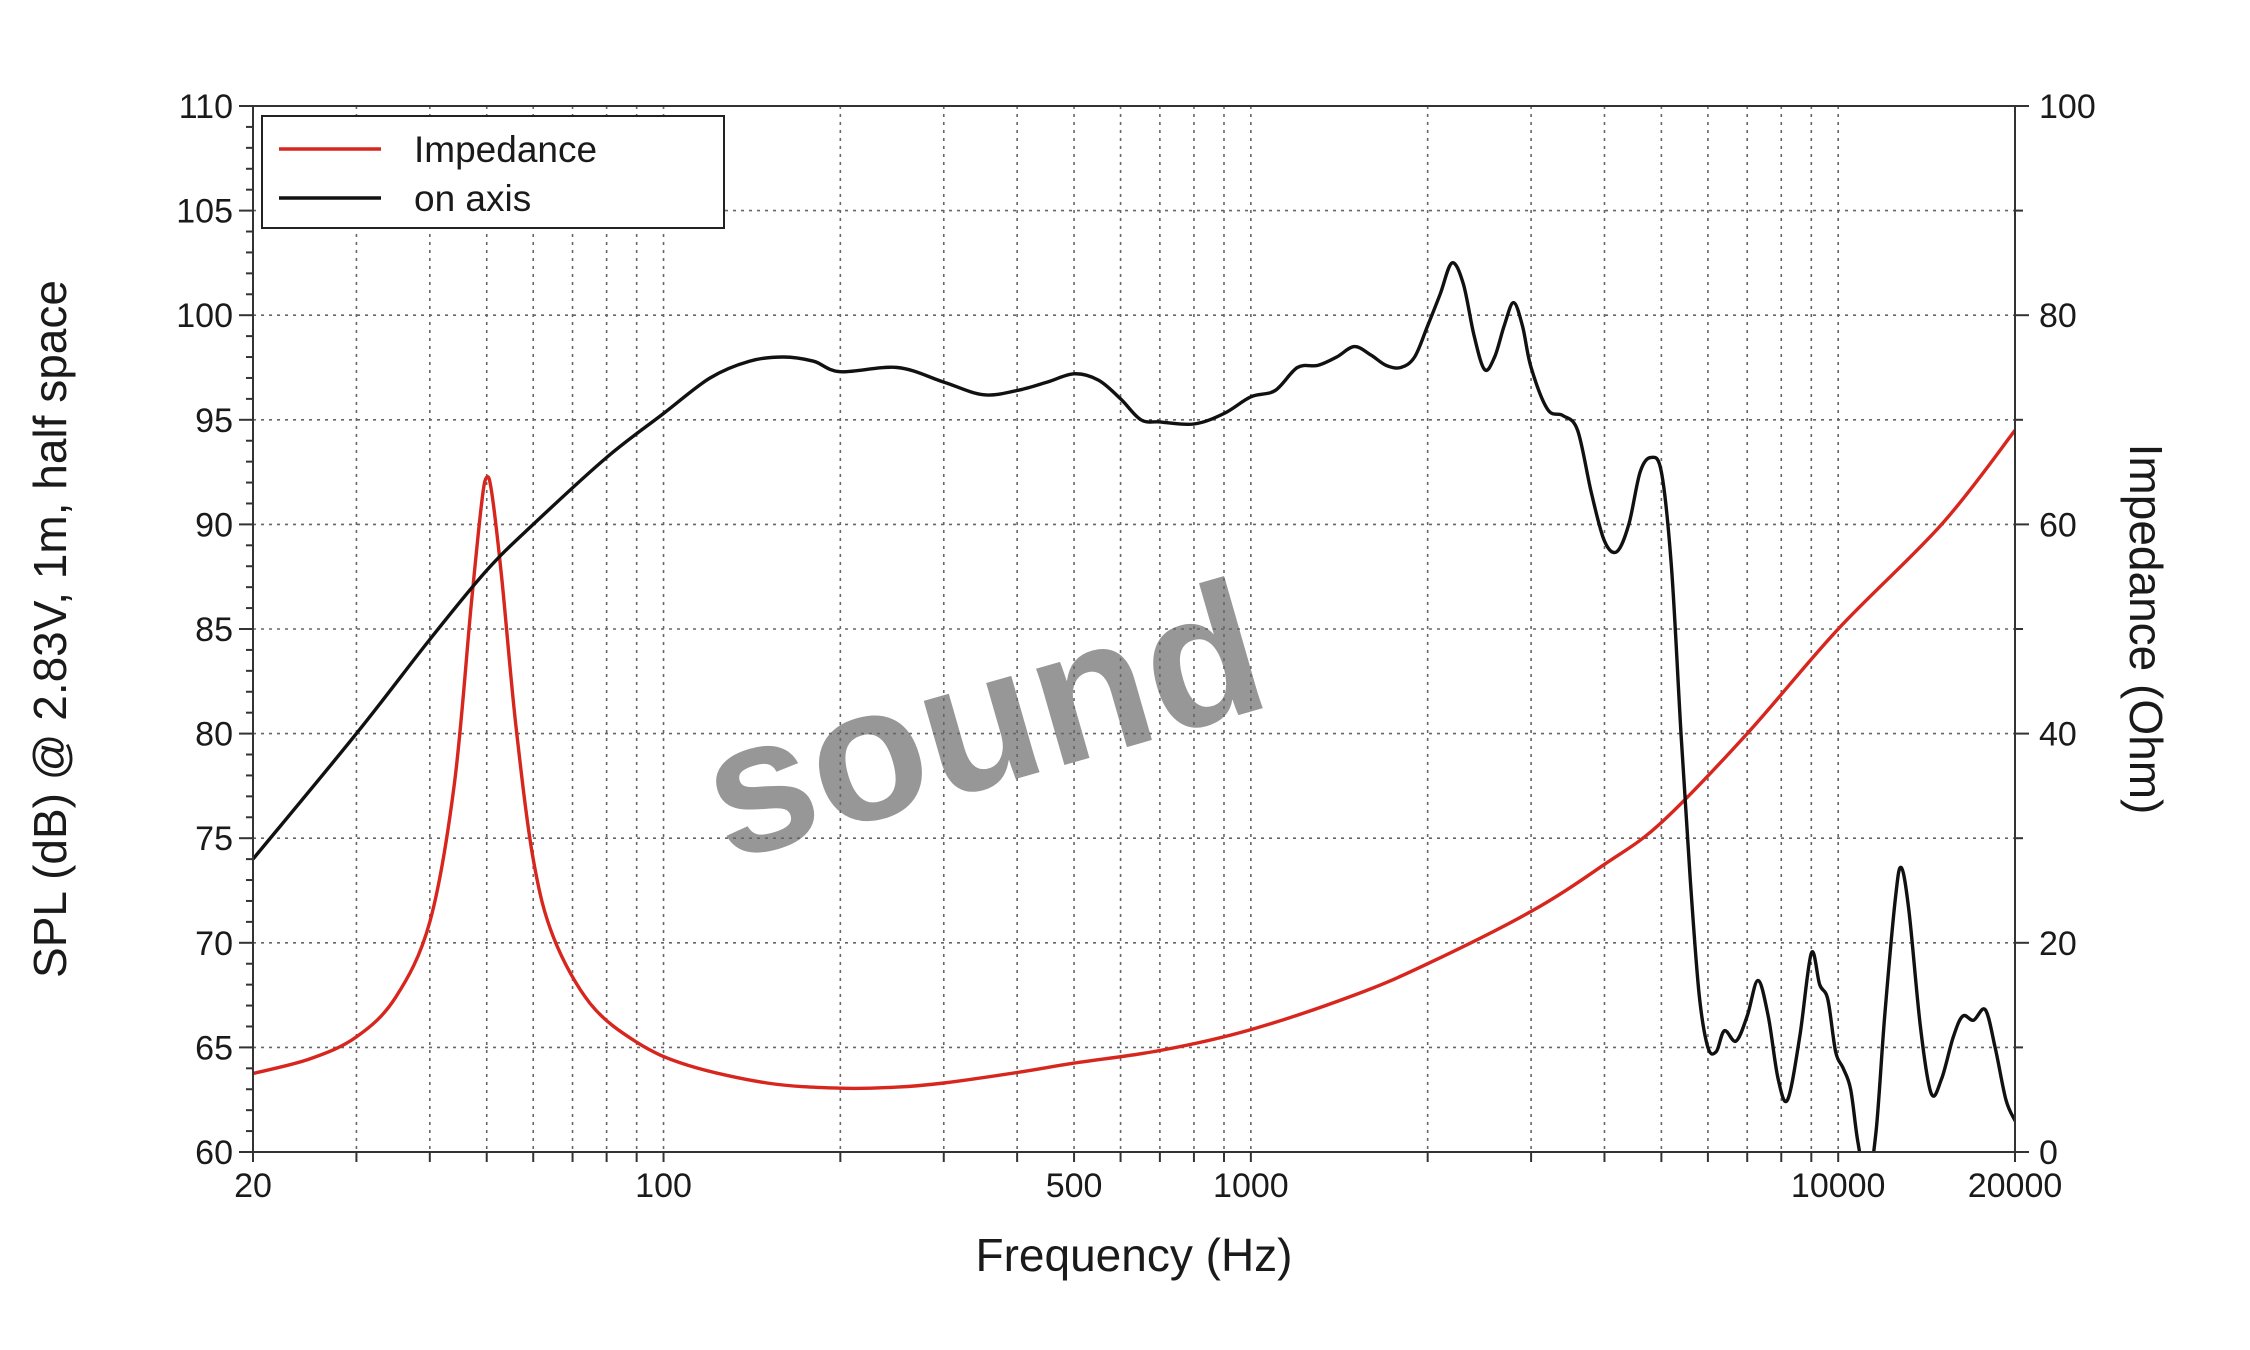 The image size is (2250, 1350). I want to click on y-tick-label: 90, so click(214, 525).